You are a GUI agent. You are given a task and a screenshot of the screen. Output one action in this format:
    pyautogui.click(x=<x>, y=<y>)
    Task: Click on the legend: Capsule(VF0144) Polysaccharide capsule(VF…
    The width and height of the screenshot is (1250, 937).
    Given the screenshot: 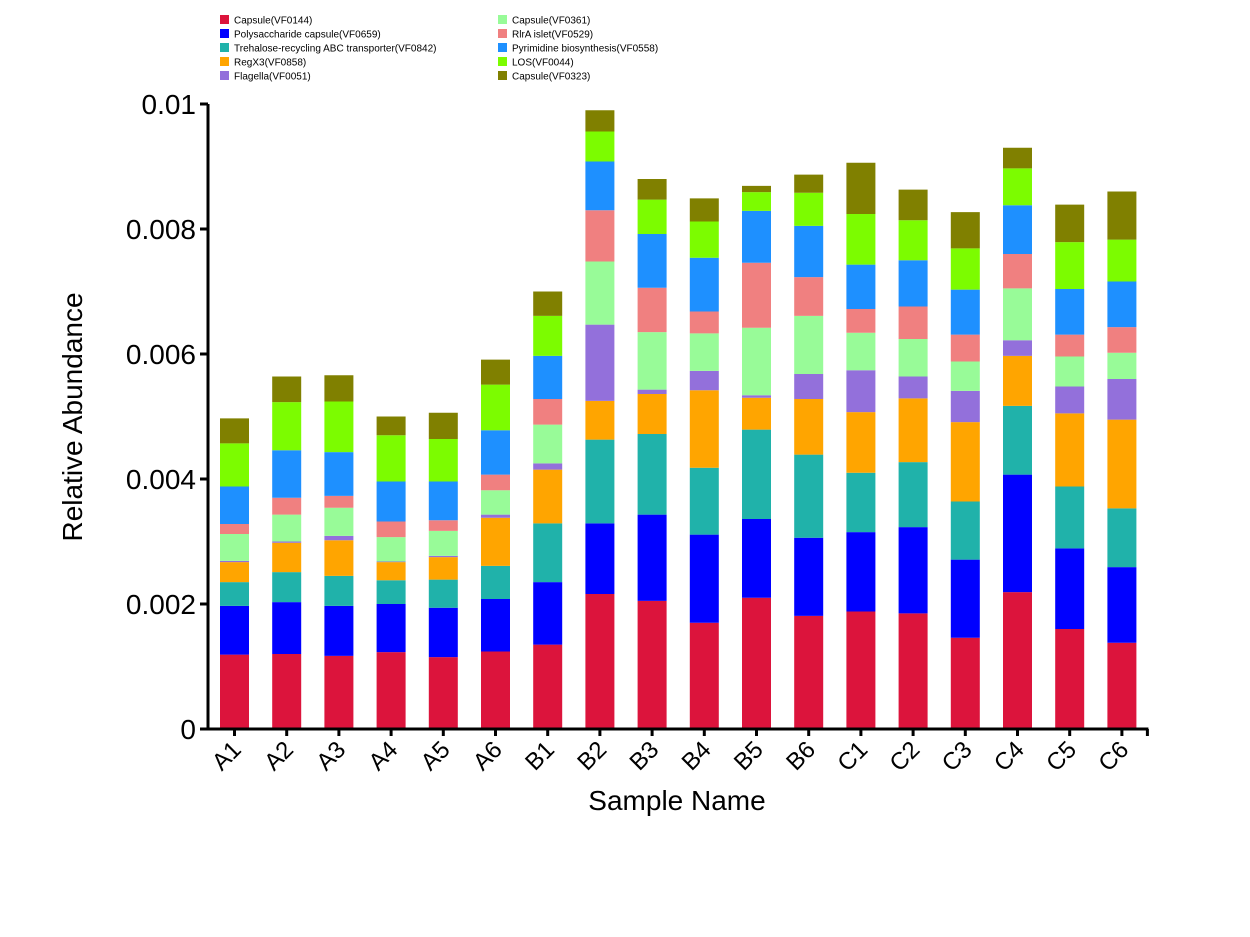 What is the action you would take?
    pyautogui.click(x=439, y=49)
    